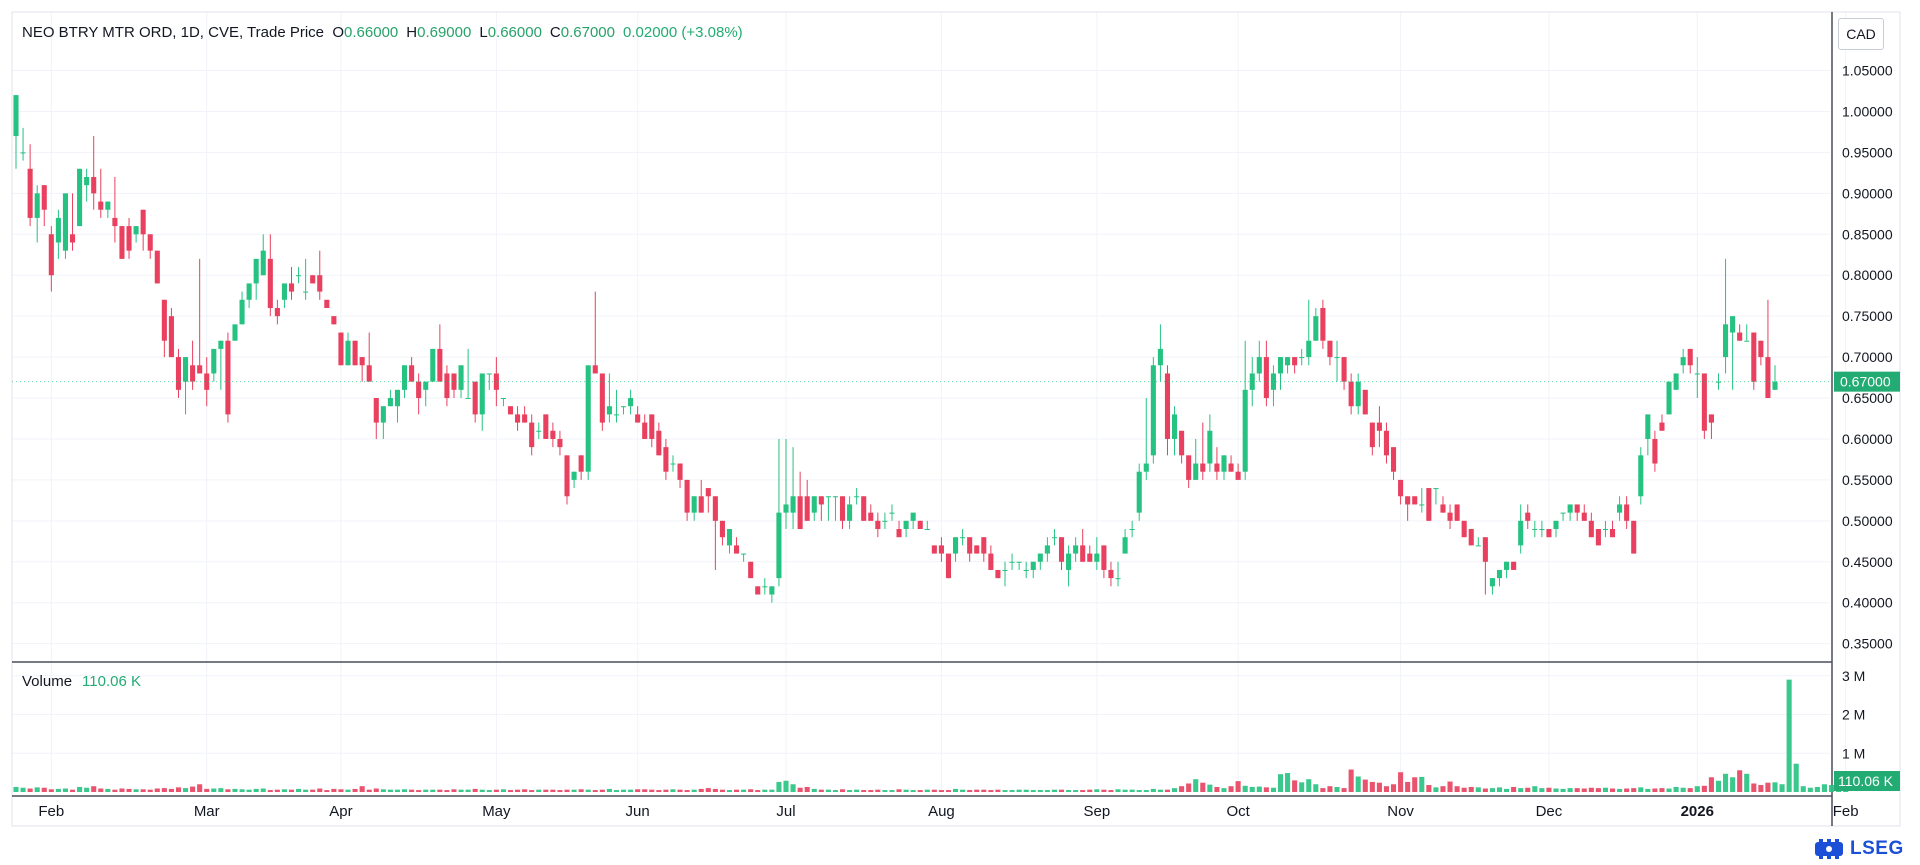 This screenshot has width=1920, height=865. I want to click on time-tick-label: Mar, so click(207, 811).